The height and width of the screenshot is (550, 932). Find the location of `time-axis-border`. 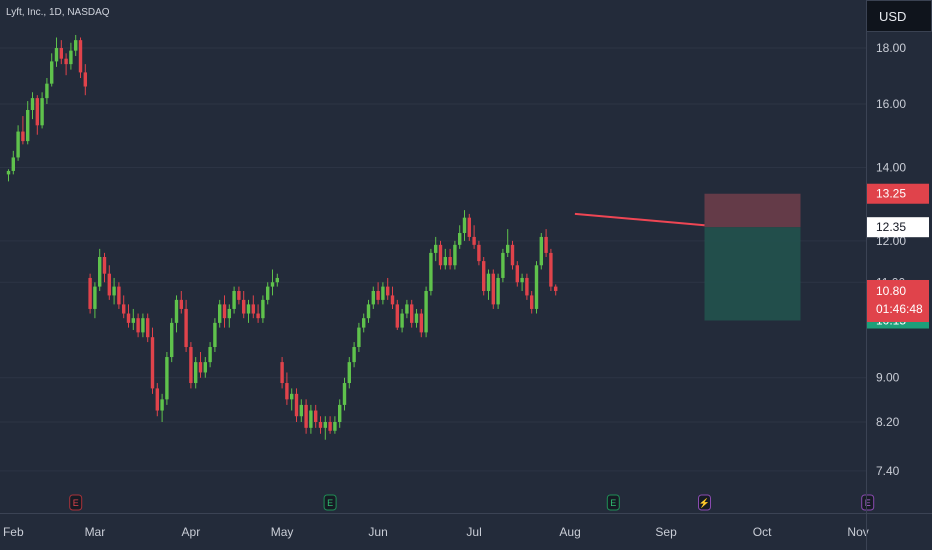

time-axis-border is located at coordinates (466, 513).